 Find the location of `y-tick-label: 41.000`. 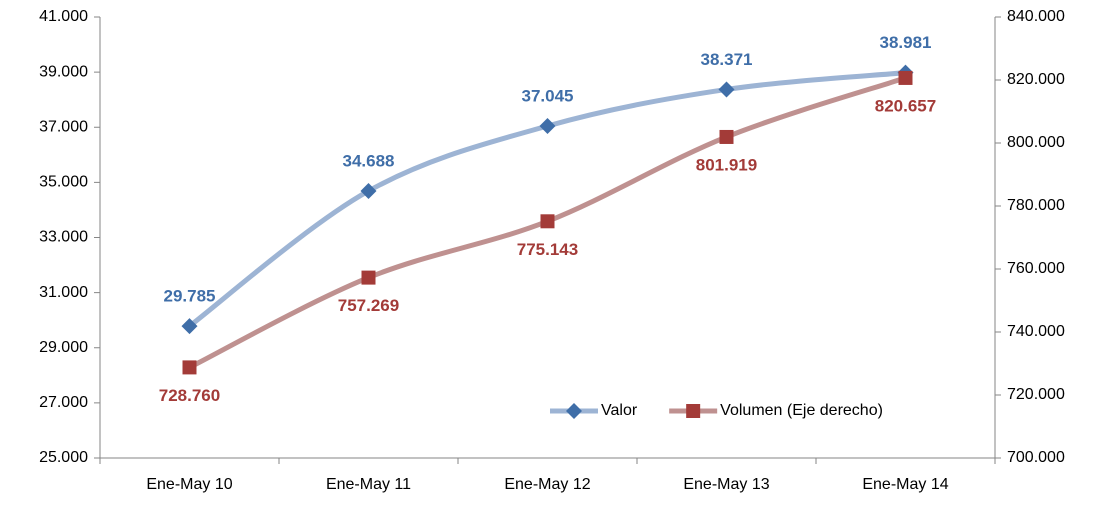

y-tick-label: 41.000 is located at coordinates (63, 16).